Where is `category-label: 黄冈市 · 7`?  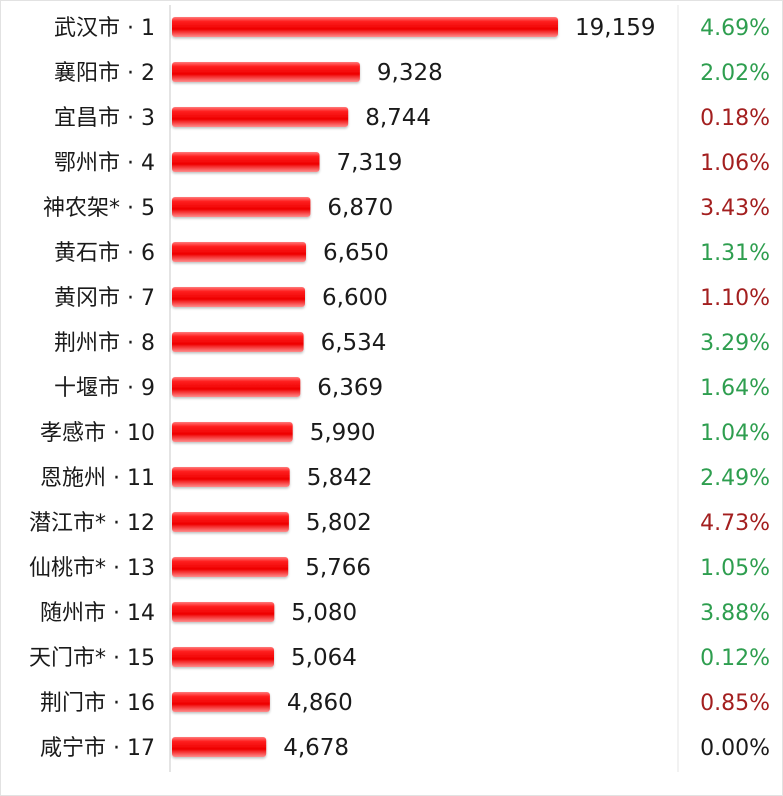
category-label: 黄冈市 · 7 is located at coordinates (104, 298).